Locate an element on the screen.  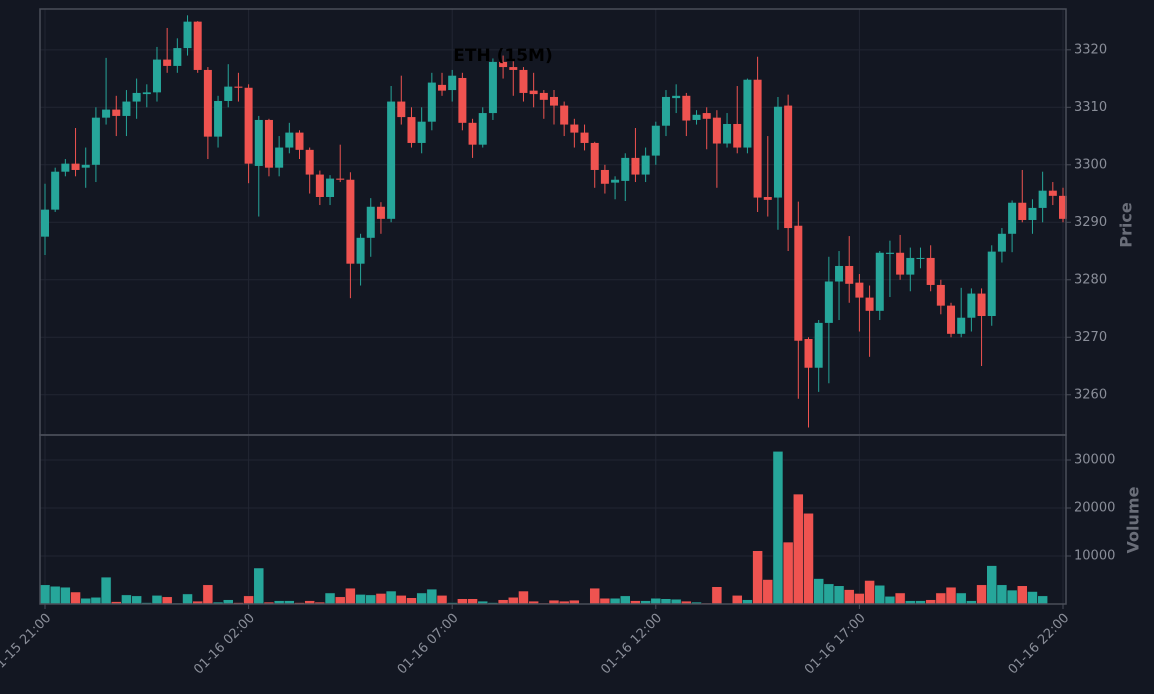
volume-tick-label: 30000 is located at coordinates (1094, 460).